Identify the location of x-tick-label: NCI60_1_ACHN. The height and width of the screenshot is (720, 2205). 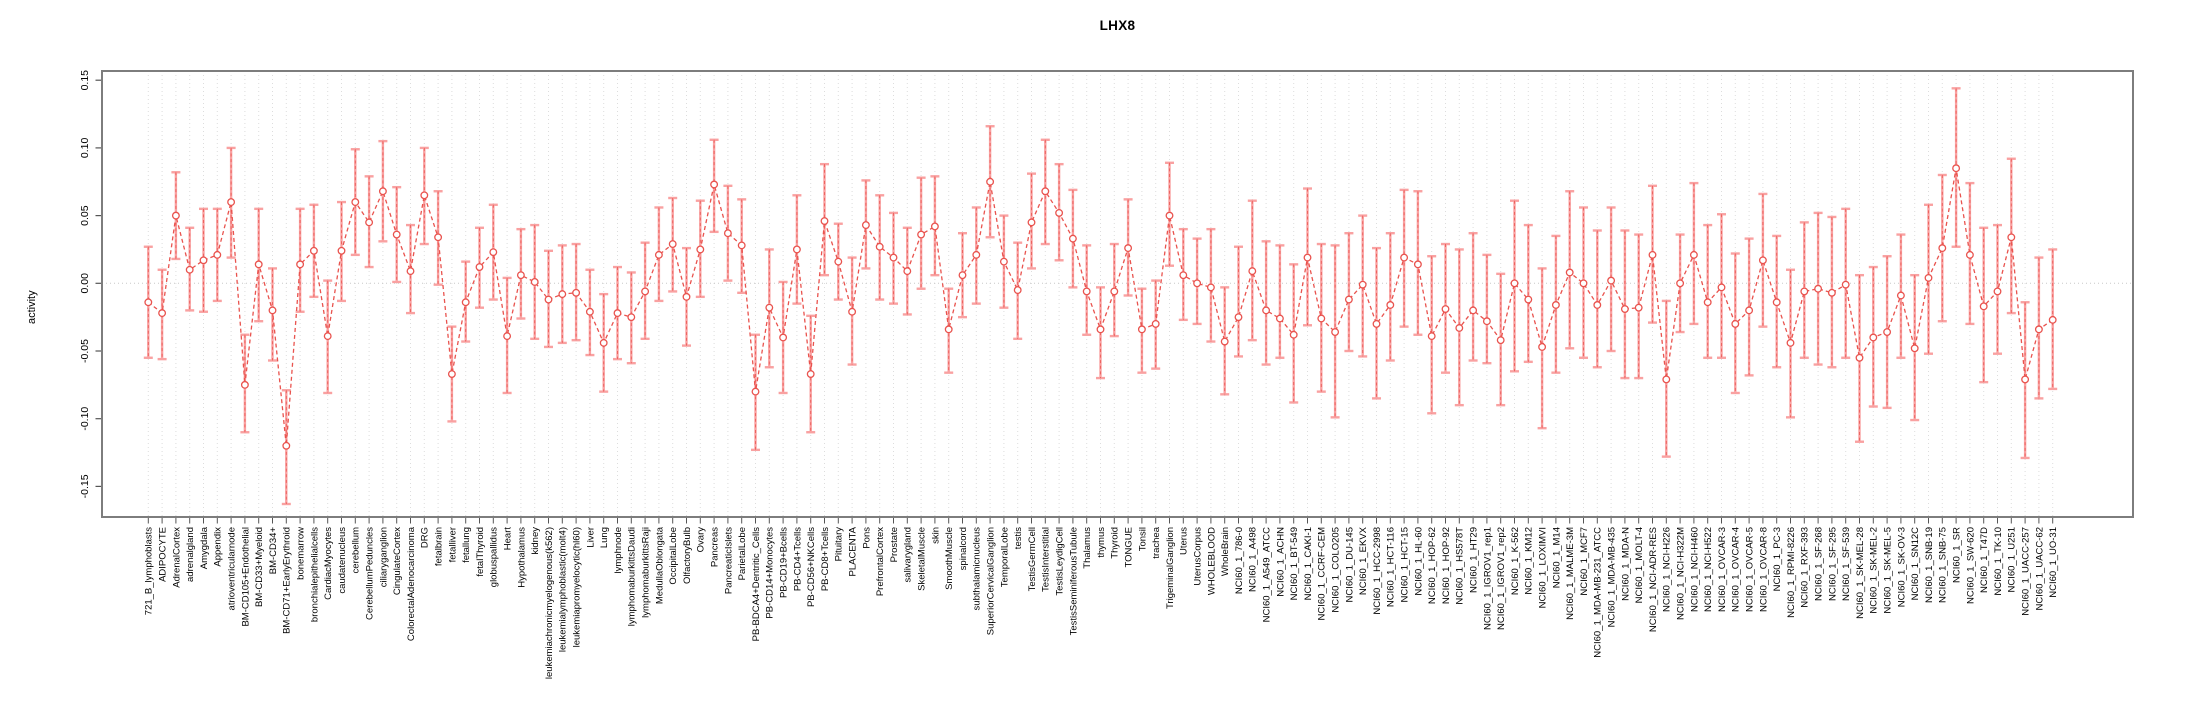
(1280, 562).